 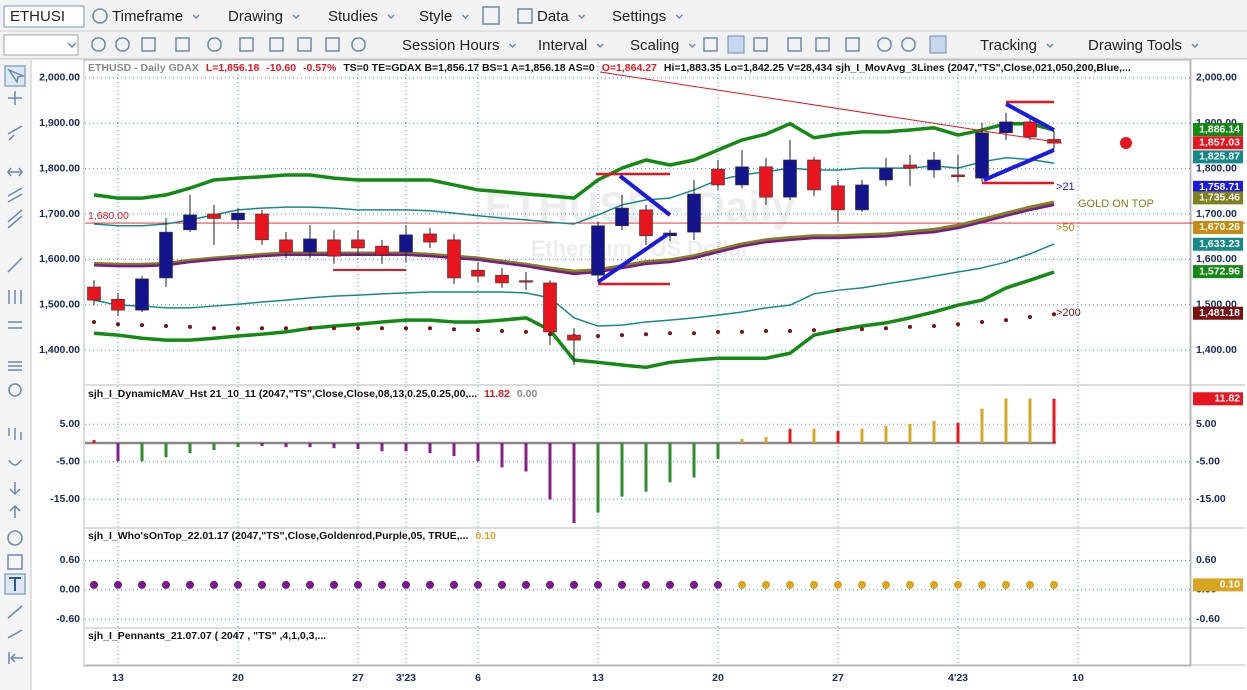 What do you see at coordinates (353, 16) in the screenshot?
I see `menu-button: Studies` at bounding box center [353, 16].